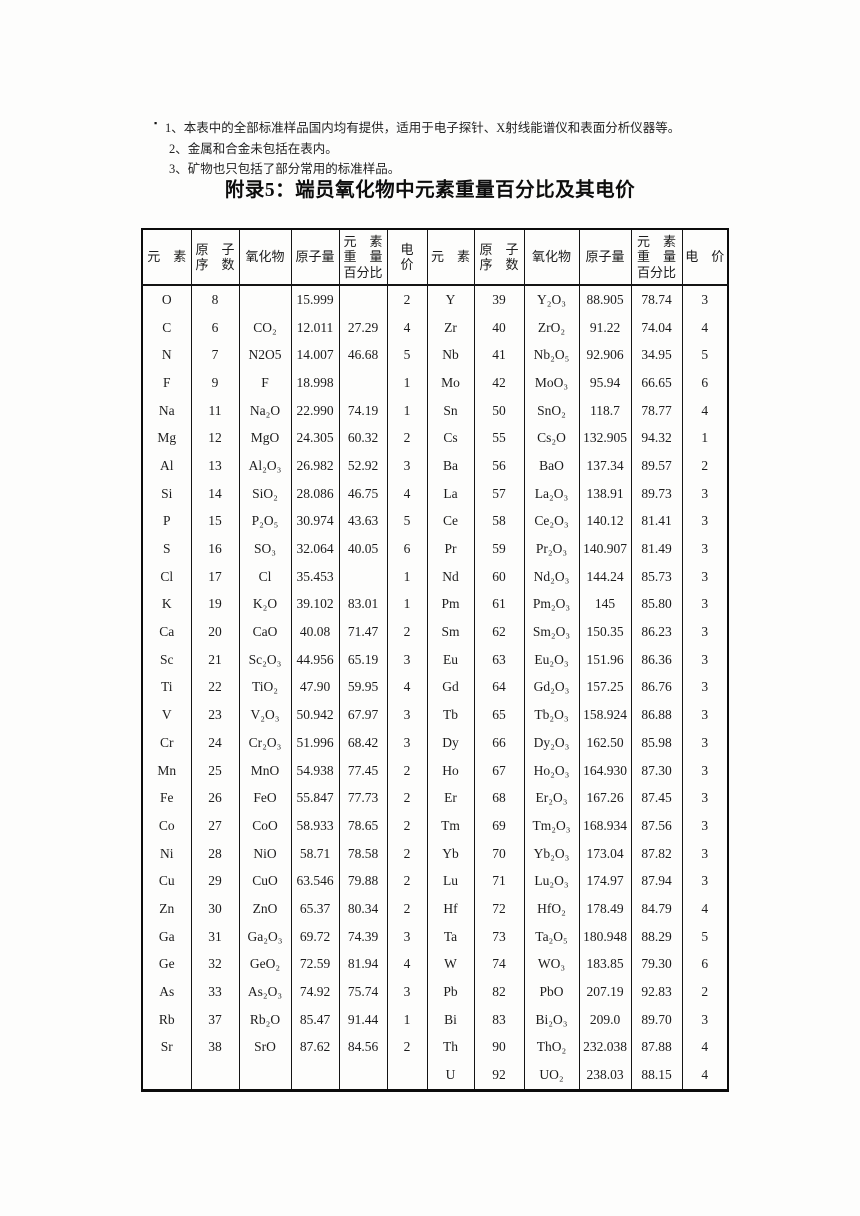 The image size is (860, 1216). Describe the element at coordinates (498, 743) in the screenshot. I see `cell-atomic-number-right: 66` at that location.